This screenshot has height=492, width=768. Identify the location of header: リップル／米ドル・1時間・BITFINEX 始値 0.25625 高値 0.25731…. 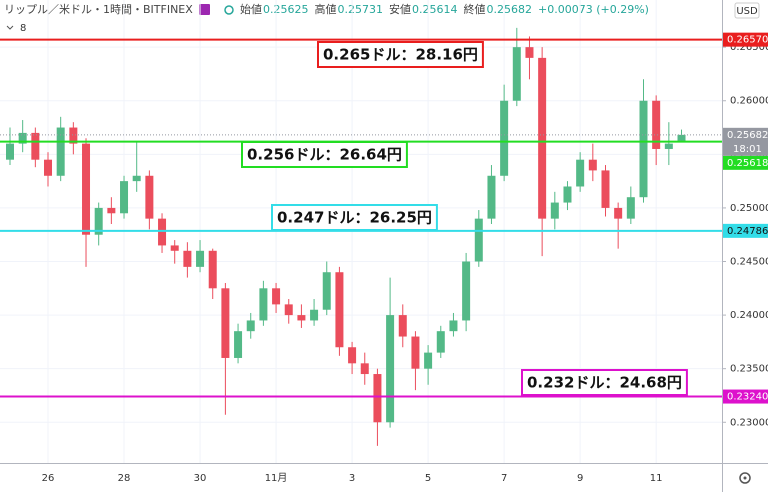
(326, 9).